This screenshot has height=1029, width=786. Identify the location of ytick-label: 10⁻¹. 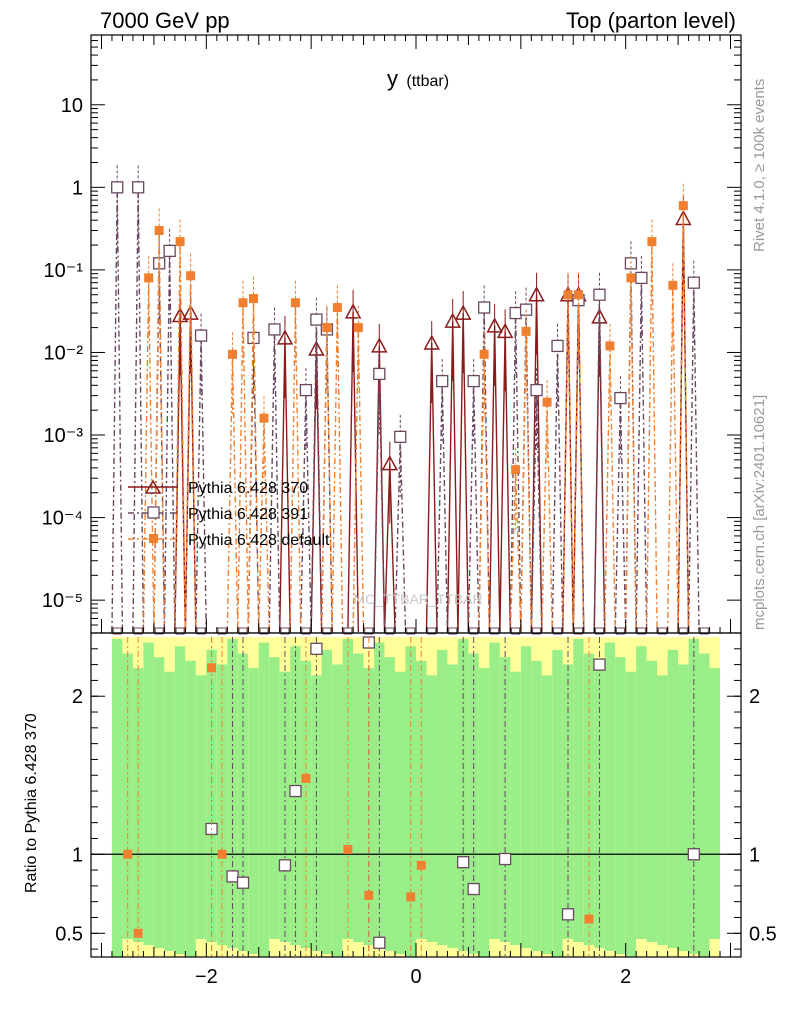
(64, 271).